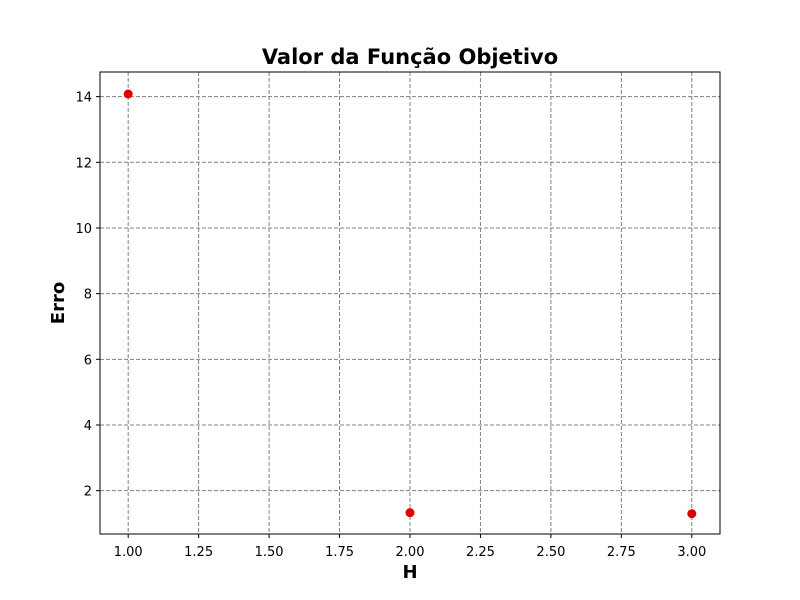 The height and width of the screenshot is (600, 800). What do you see at coordinates (88, 492) in the screenshot?
I see `y-tick-label: 2` at bounding box center [88, 492].